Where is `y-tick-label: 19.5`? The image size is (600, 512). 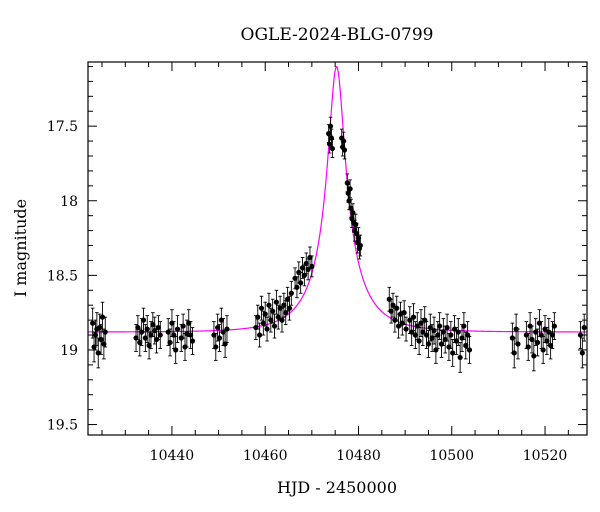
y-tick-label: 19.5 is located at coordinates (62, 426).